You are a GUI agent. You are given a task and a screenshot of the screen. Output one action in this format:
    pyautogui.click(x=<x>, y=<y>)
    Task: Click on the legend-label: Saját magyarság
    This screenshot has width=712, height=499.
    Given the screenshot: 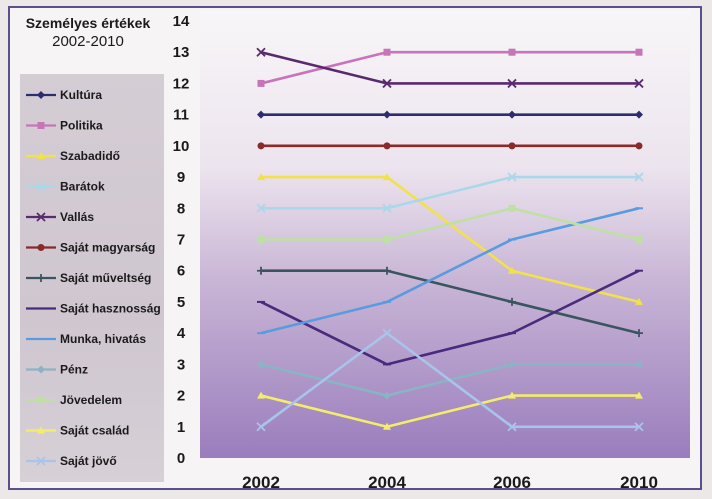 What is the action you would take?
    pyautogui.click(x=107, y=248)
    